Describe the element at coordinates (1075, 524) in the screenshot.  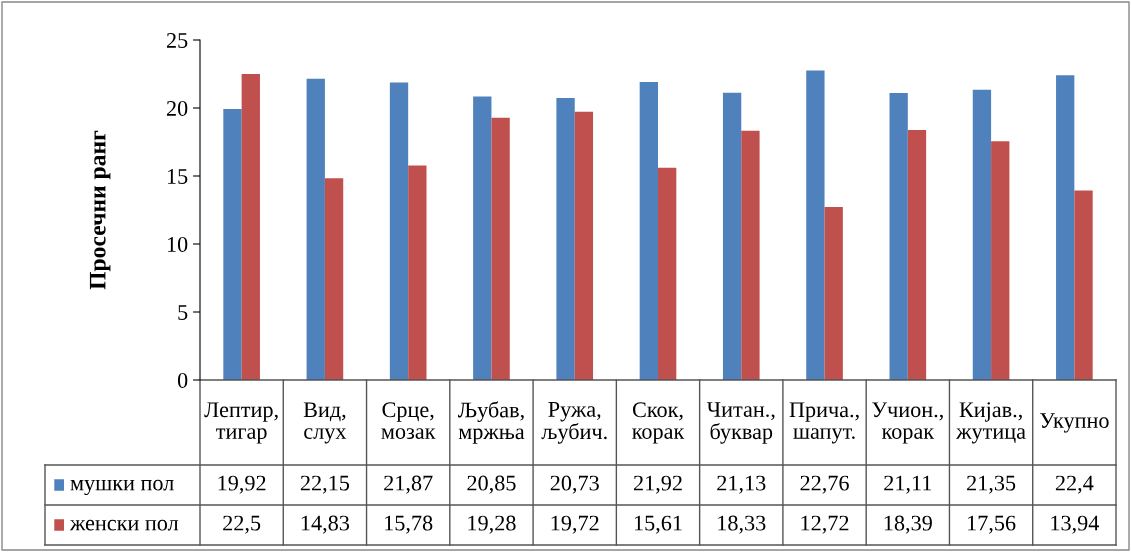
I see `data-label: 13,94` at that location.